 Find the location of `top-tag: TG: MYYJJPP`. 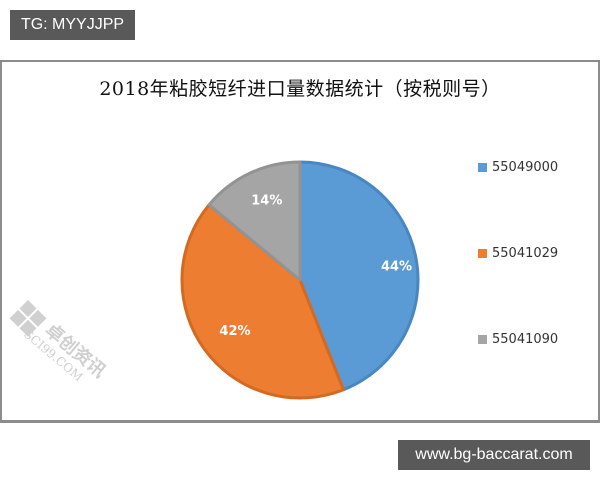

top-tag: TG: MYYJJPP is located at coordinates (72, 25).